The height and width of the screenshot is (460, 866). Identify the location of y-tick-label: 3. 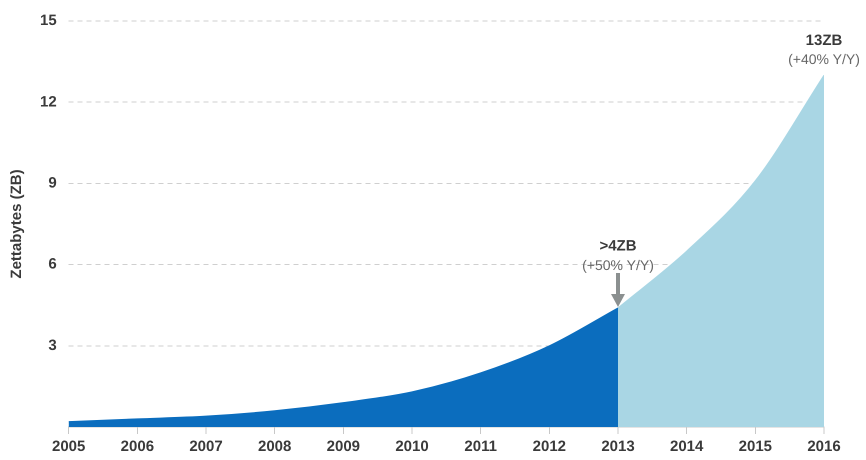
(52, 345).